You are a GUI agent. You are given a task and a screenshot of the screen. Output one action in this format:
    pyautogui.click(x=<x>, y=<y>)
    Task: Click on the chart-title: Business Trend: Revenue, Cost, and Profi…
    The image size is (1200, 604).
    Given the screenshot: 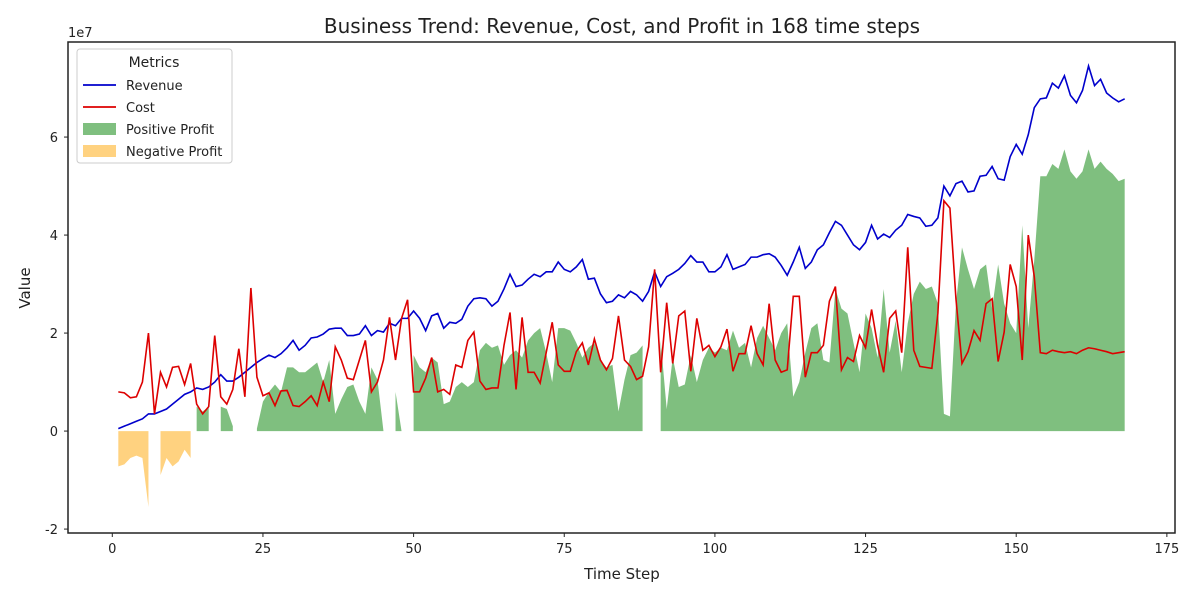 What is the action you would take?
    pyautogui.click(x=622, y=26)
    